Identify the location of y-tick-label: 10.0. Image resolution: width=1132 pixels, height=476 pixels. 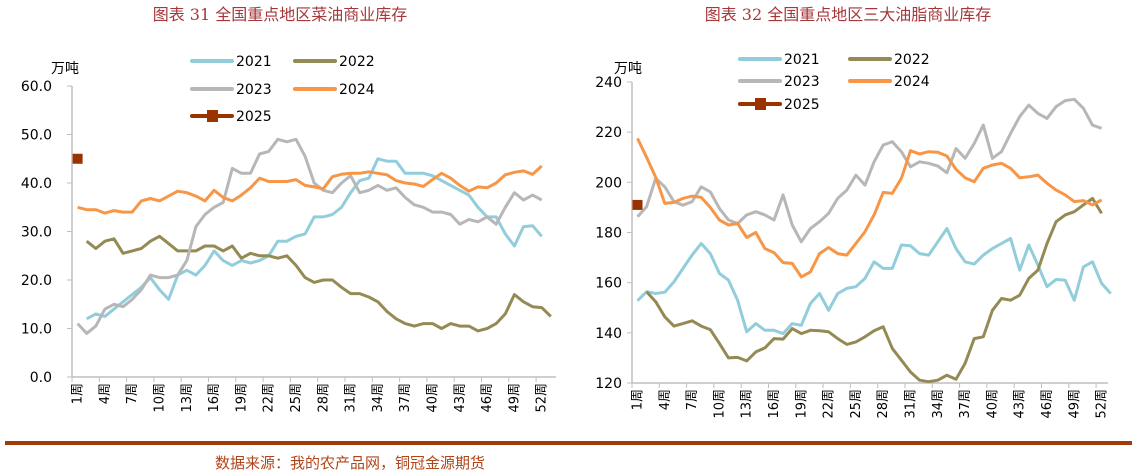
(36, 330).